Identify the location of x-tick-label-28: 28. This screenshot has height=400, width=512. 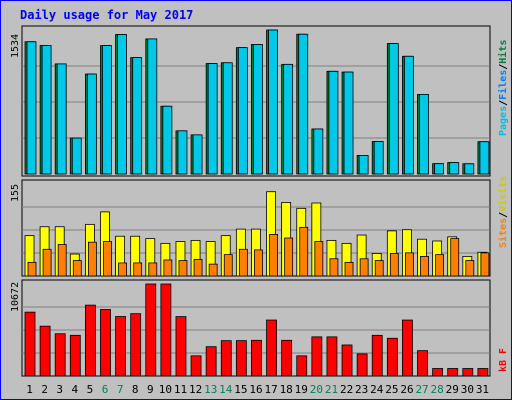
(437, 389).